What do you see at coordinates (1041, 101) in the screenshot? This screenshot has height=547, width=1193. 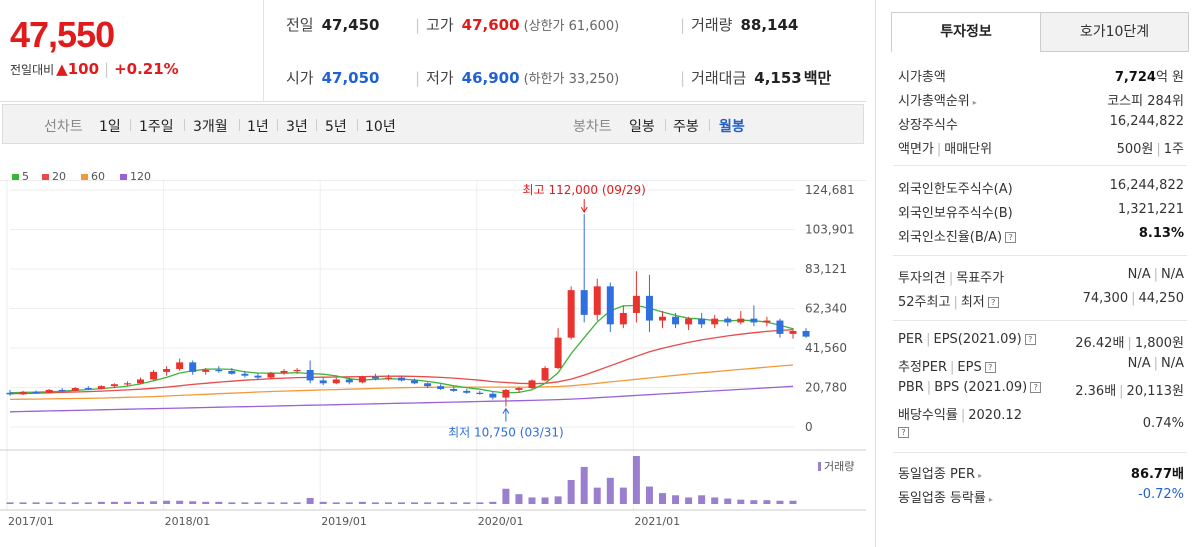 I see `market-cap-rank-row: 시가총액순위 ▸ 코스피 284위` at bounding box center [1041, 101].